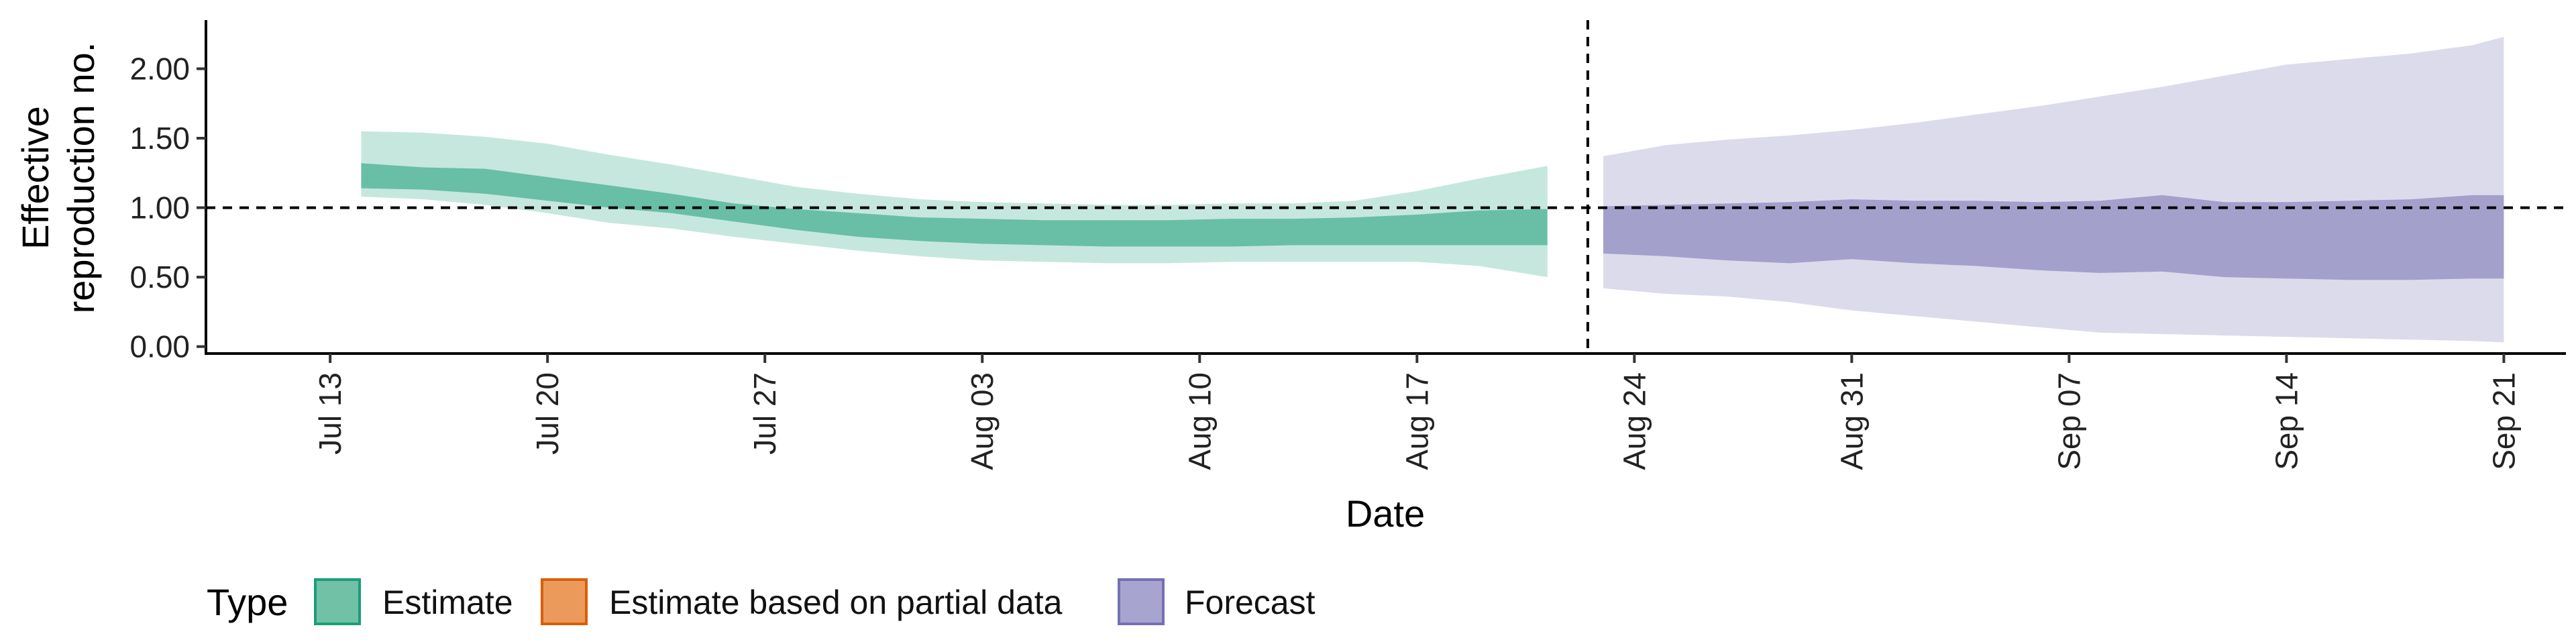  Describe the element at coordinates (836, 602) in the screenshot. I see `legend-label-partial-estimate: Estimate based on partial data` at that location.